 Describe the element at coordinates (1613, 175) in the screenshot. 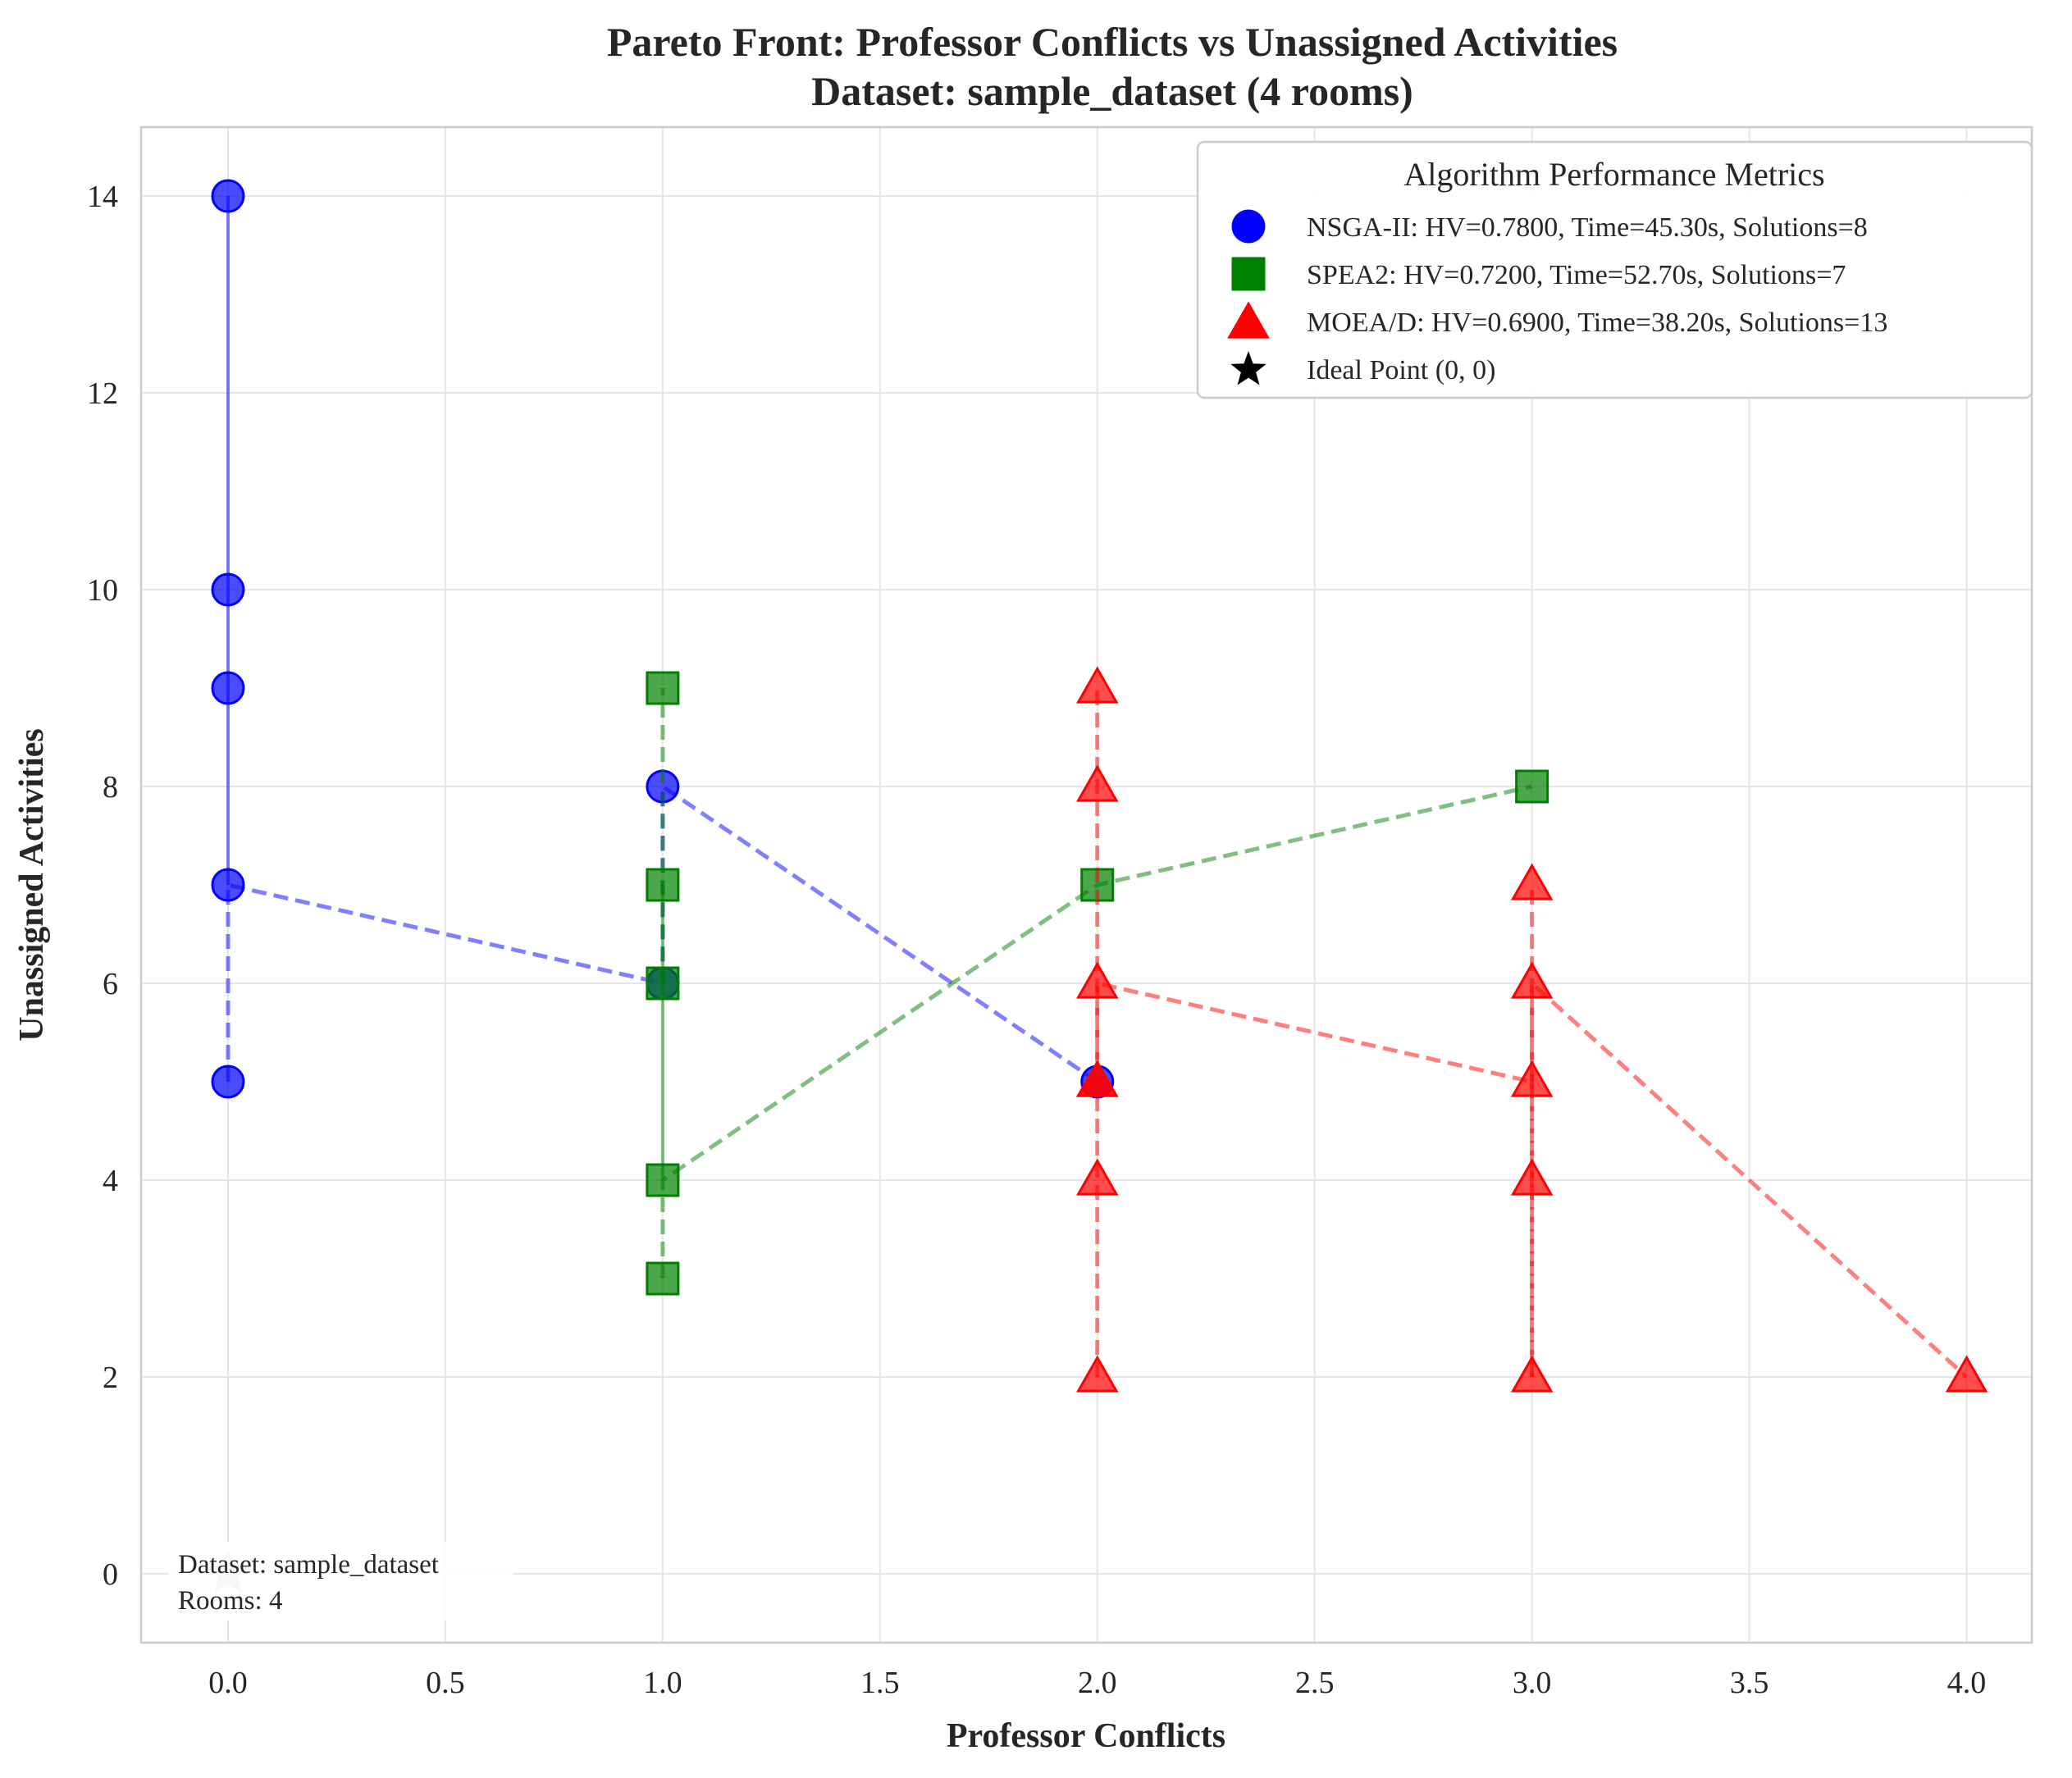

I see `legend-title: Algorithm Performance Metrics` at that location.